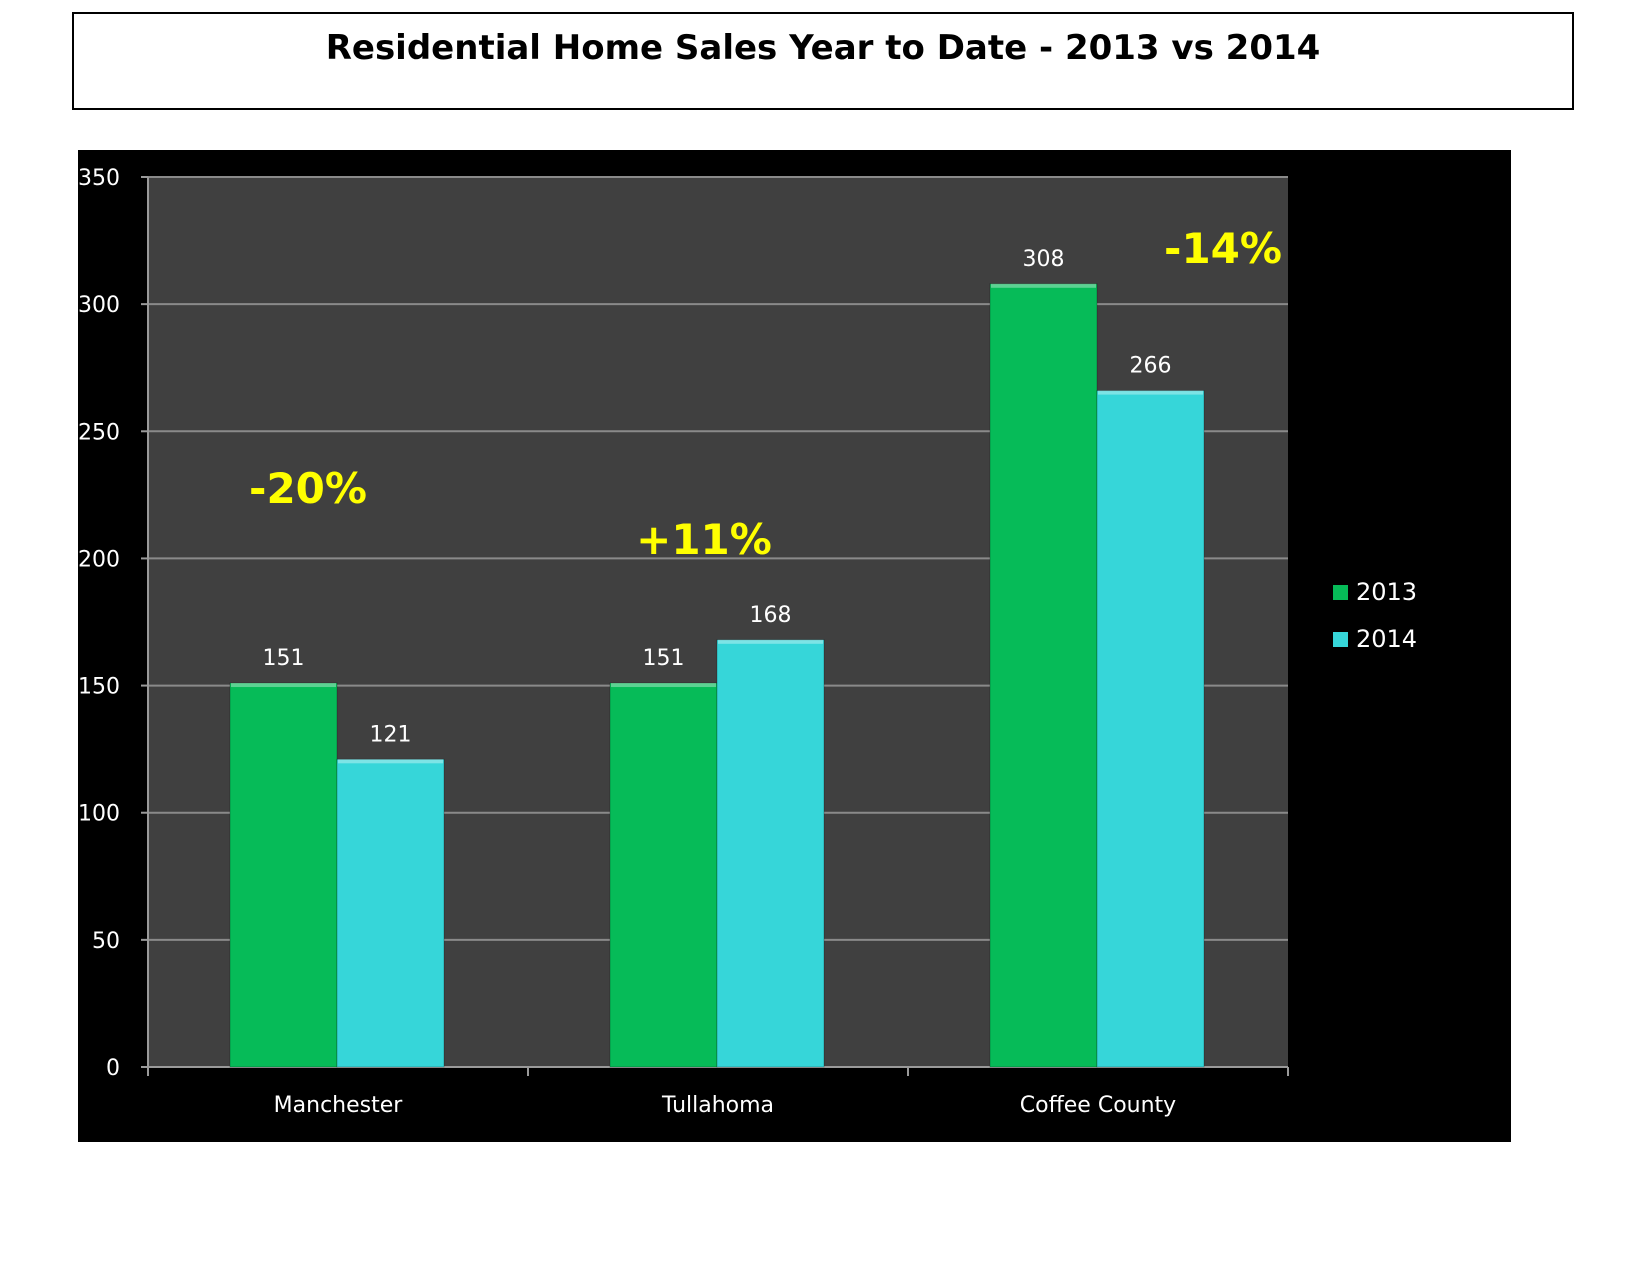 This screenshot has height=1275, width=1650. I want to click on percent-change-annotation: -20%, so click(308, 488).